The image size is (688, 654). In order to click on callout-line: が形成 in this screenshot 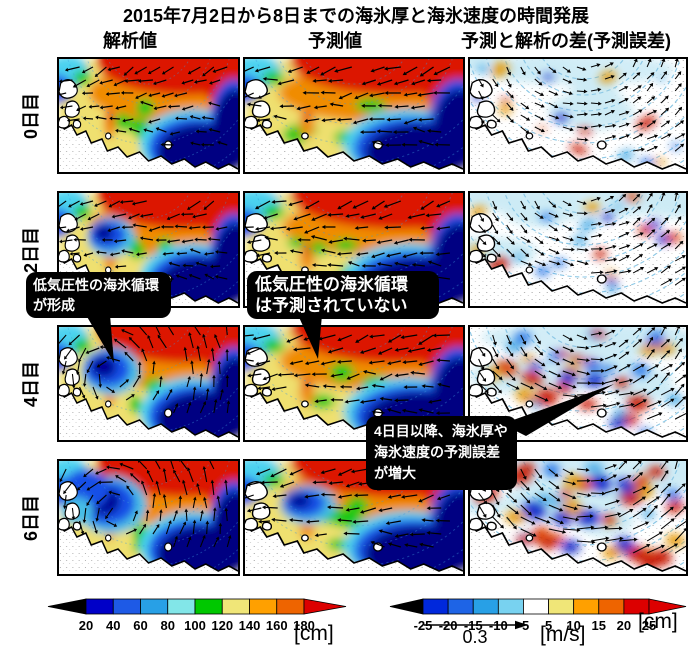, I will do `click(54, 305)`.